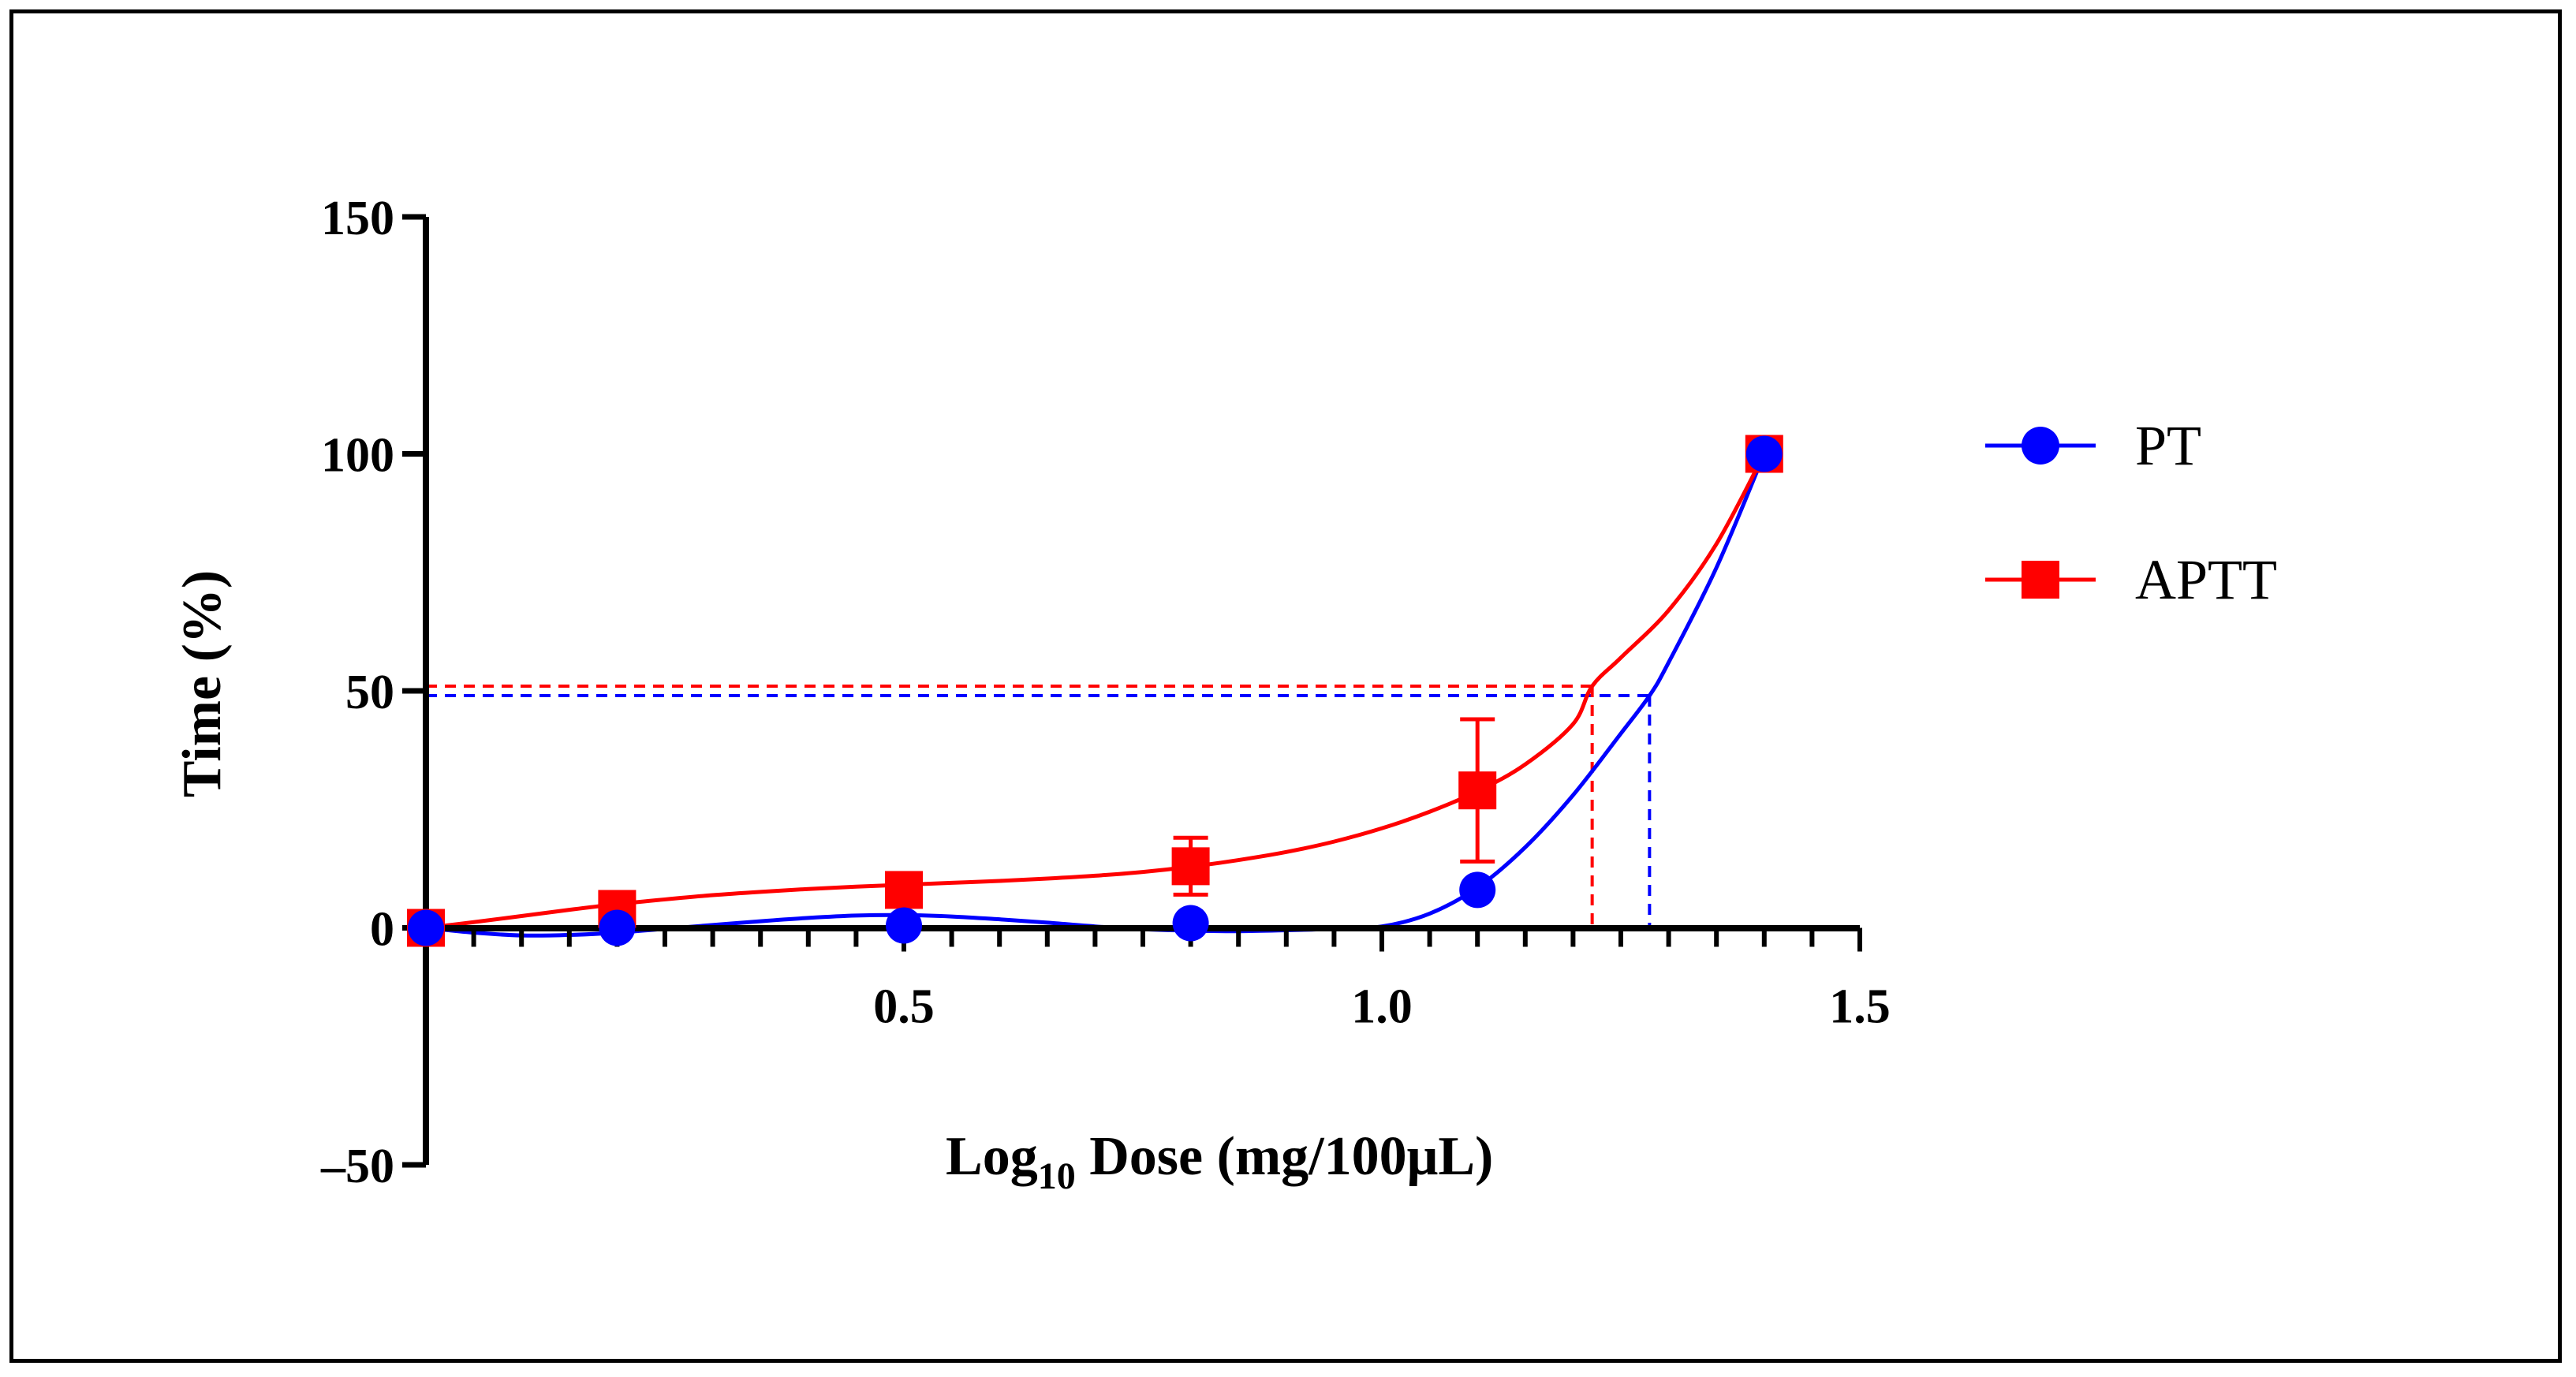  Describe the element at coordinates (2131, 512) in the screenshot. I see `legend: PT APTT` at that location.